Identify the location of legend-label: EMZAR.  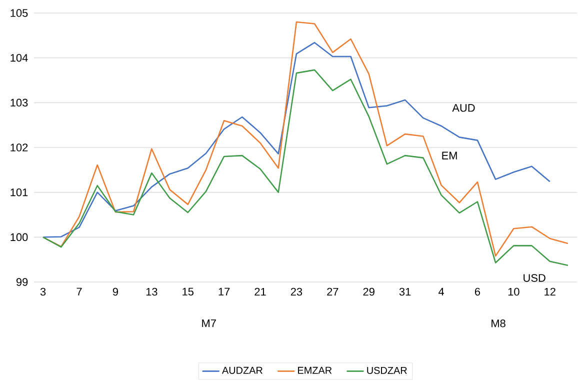
(315, 370).